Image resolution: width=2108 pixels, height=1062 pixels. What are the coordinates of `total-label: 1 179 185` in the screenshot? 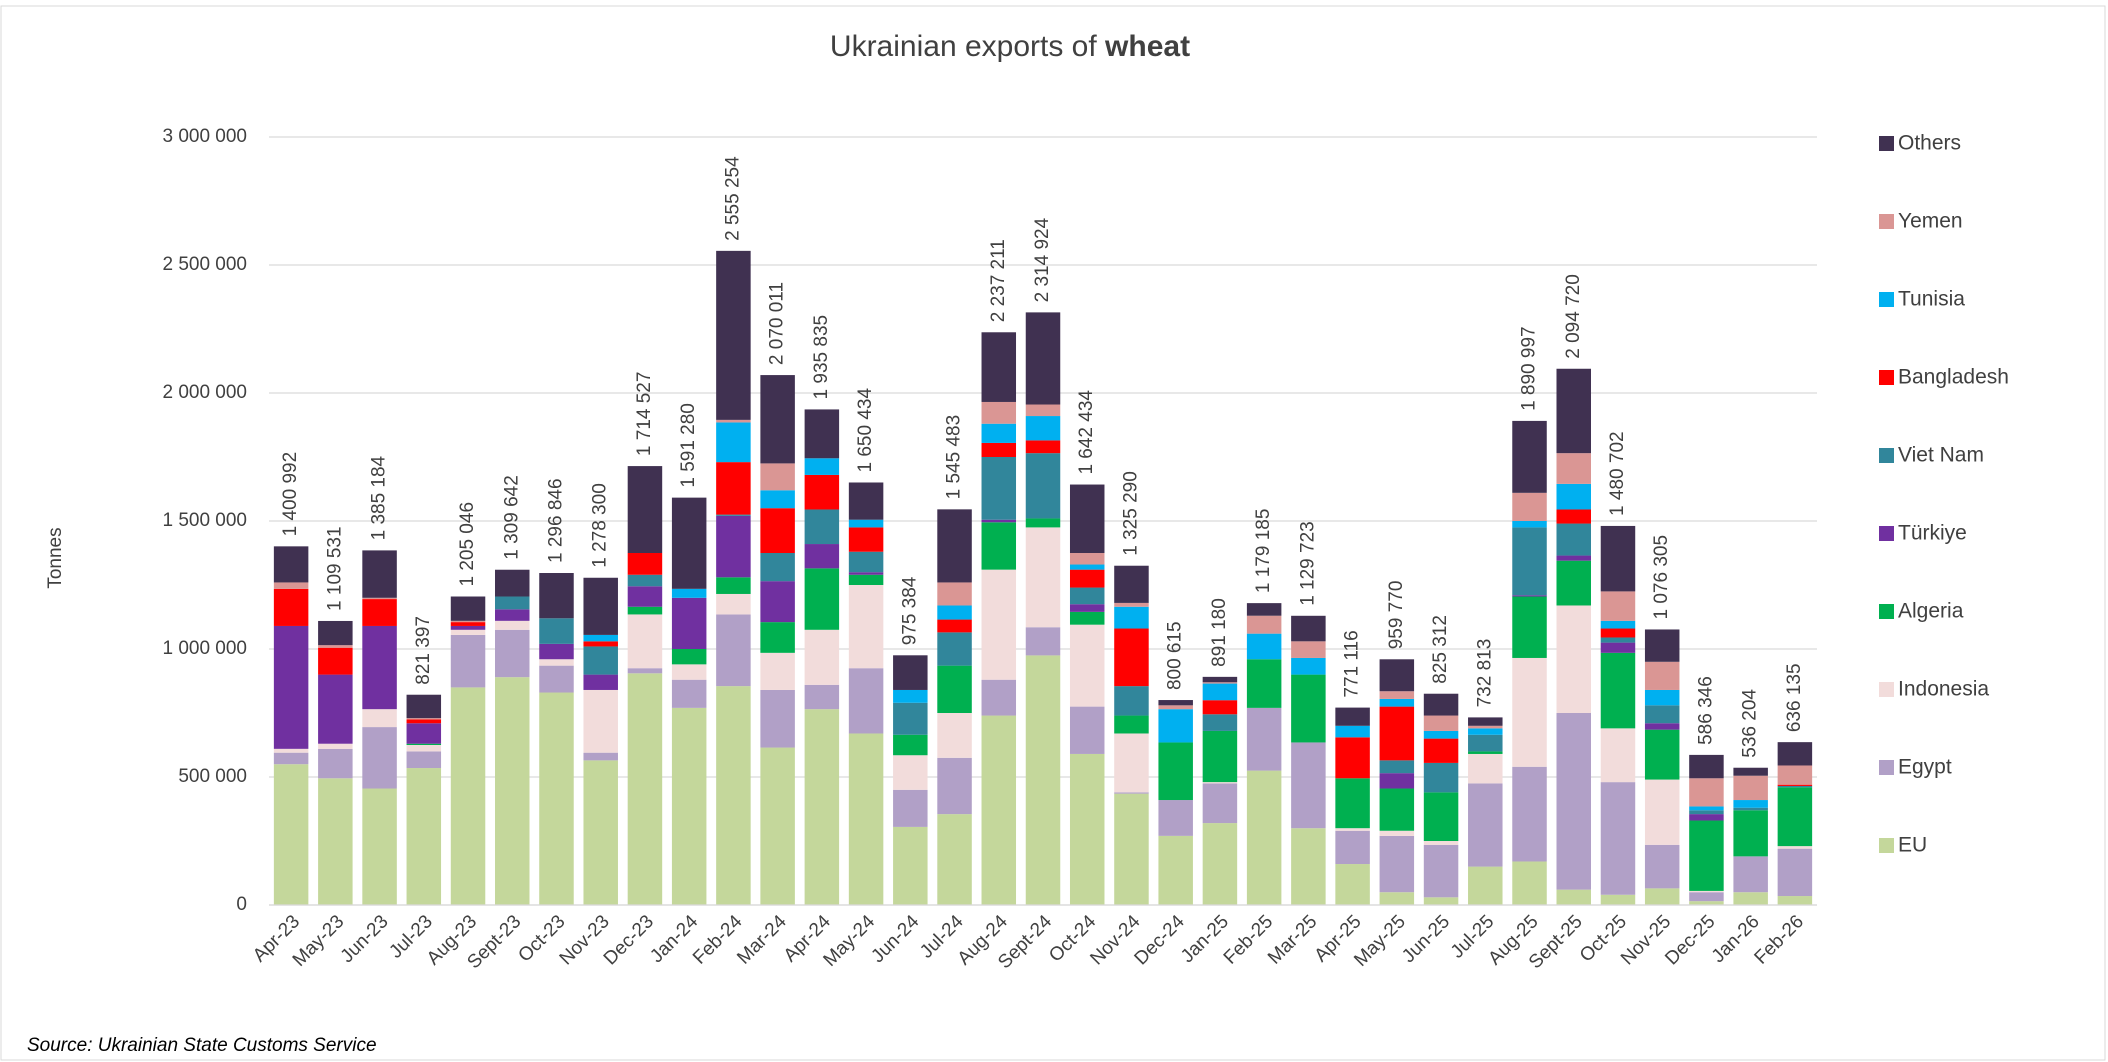 It's located at (1263, 551).